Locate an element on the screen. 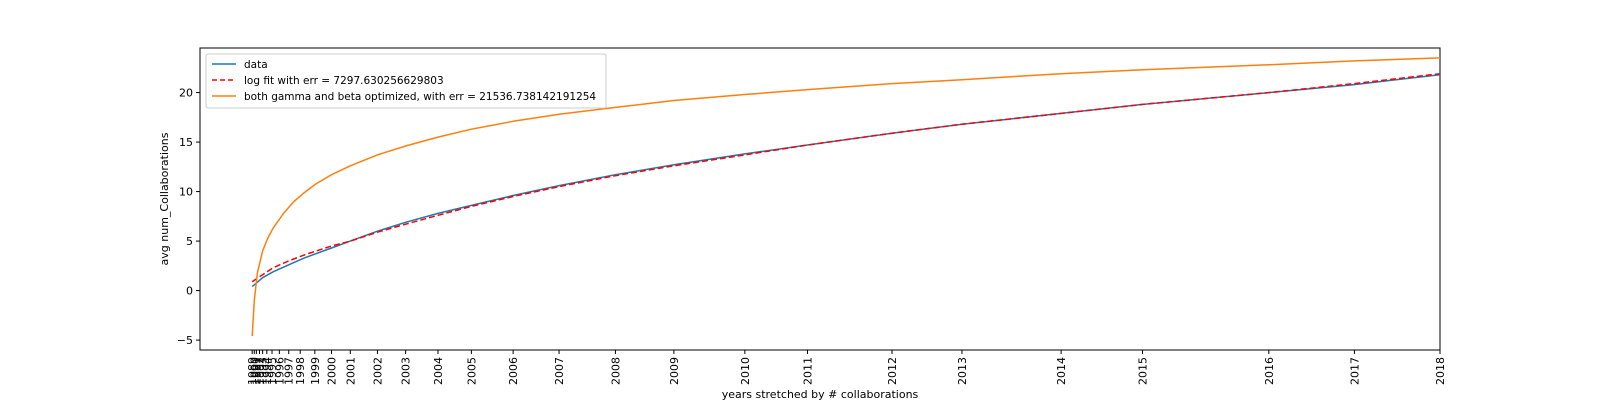  x-tick-label: 2003 is located at coordinates (406, 371).